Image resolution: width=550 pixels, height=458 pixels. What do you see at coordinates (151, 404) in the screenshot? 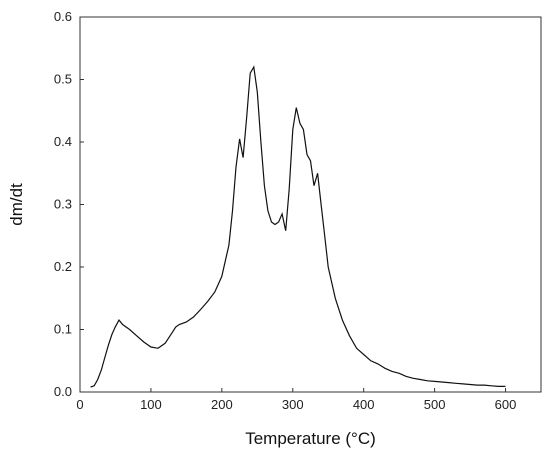
I see `x-tick-label: 100` at bounding box center [151, 404].